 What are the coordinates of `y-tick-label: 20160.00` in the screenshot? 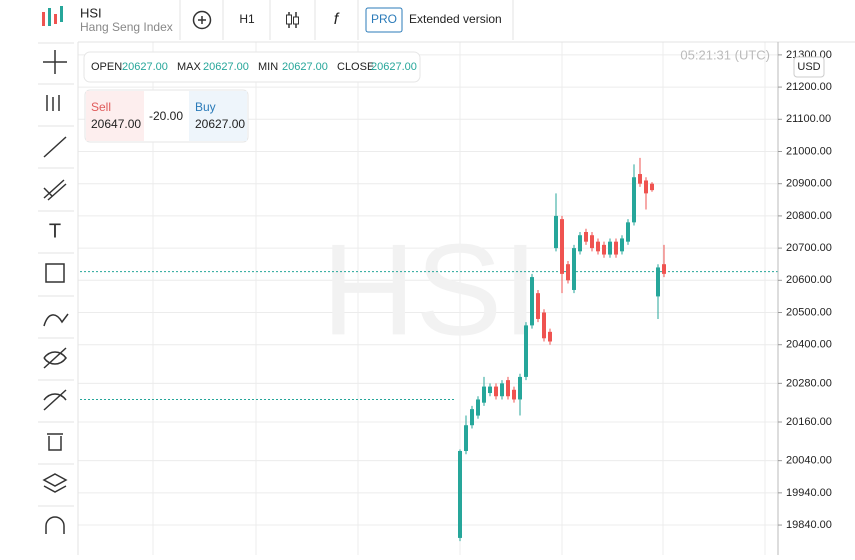 It's located at (809, 422).